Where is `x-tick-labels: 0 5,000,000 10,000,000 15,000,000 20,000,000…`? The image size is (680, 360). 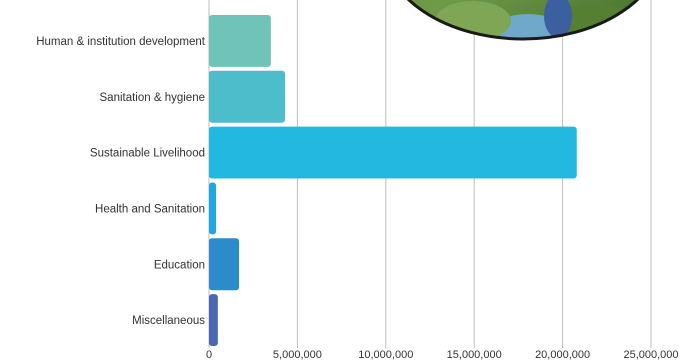 x-tick-labels: 0 5,000,000 10,000,000 15,000,000 20,000,000… is located at coordinates (442, 354).